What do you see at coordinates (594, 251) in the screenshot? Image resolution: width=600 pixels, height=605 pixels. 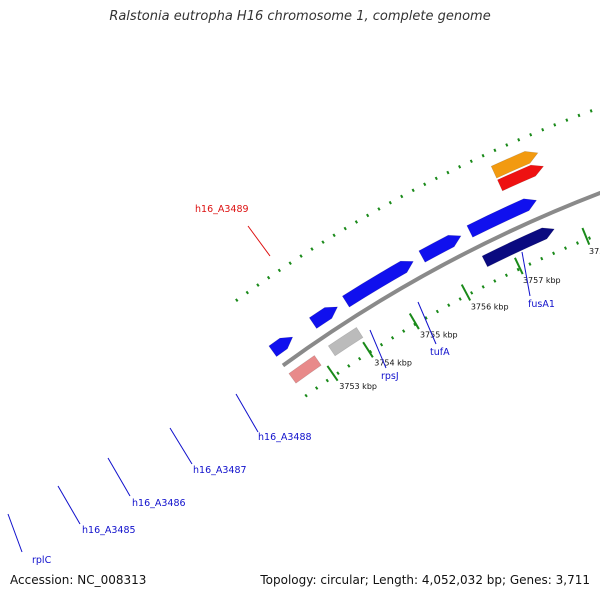 I see `scale-tick-label: 3758 kbp` at bounding box center [594, 251].